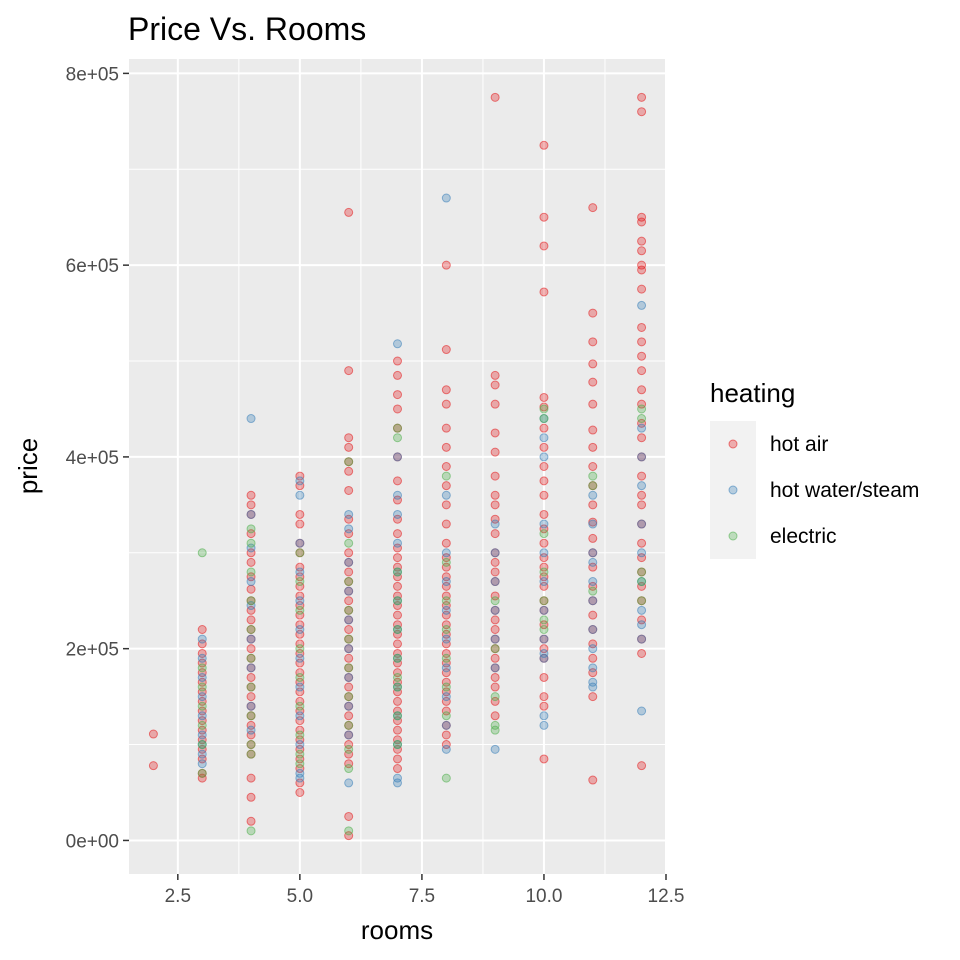 Image resolution: width=960 pixels, height=960 pixels. I want to click on y-tick-label: 6e+05, so click(92, 266).